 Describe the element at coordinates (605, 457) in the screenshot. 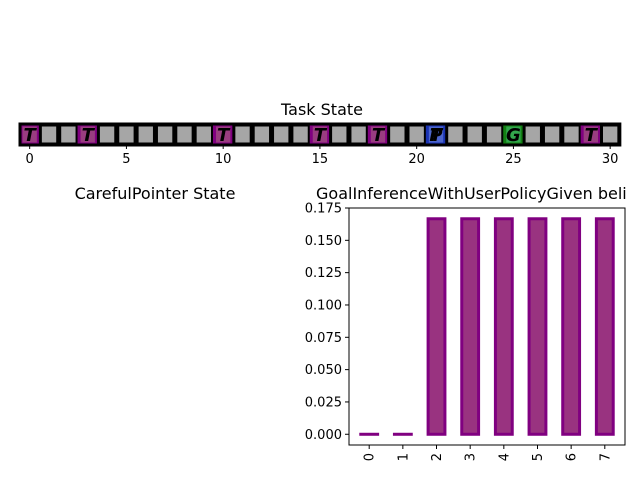

I see `x-tick-label: 7` at that location.